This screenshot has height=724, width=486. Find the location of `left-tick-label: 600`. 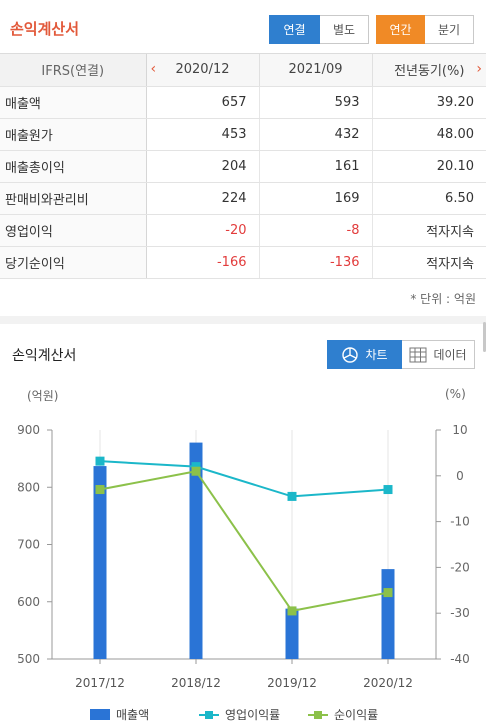

left-tick-label: 600 is located at coordinates (28, 602).